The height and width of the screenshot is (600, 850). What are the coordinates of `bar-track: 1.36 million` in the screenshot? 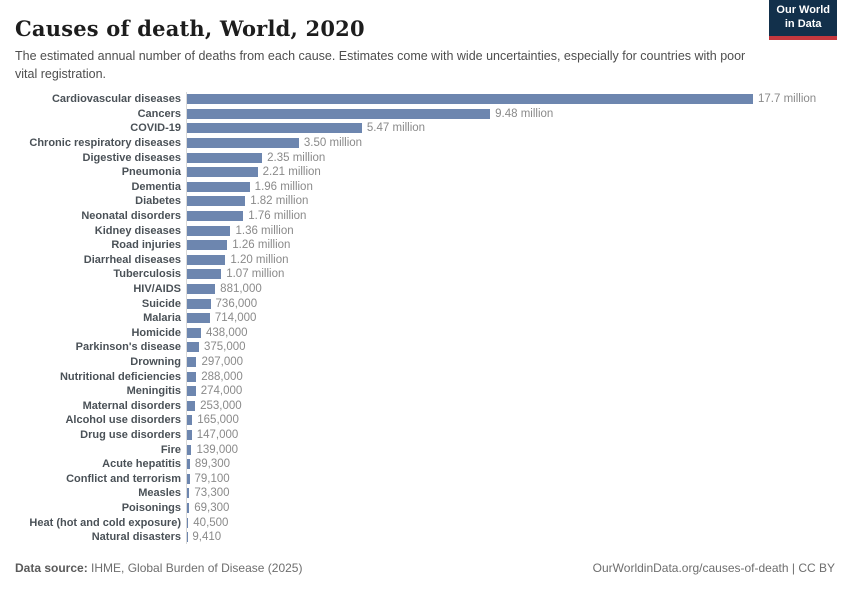 It's located at (510, 230).